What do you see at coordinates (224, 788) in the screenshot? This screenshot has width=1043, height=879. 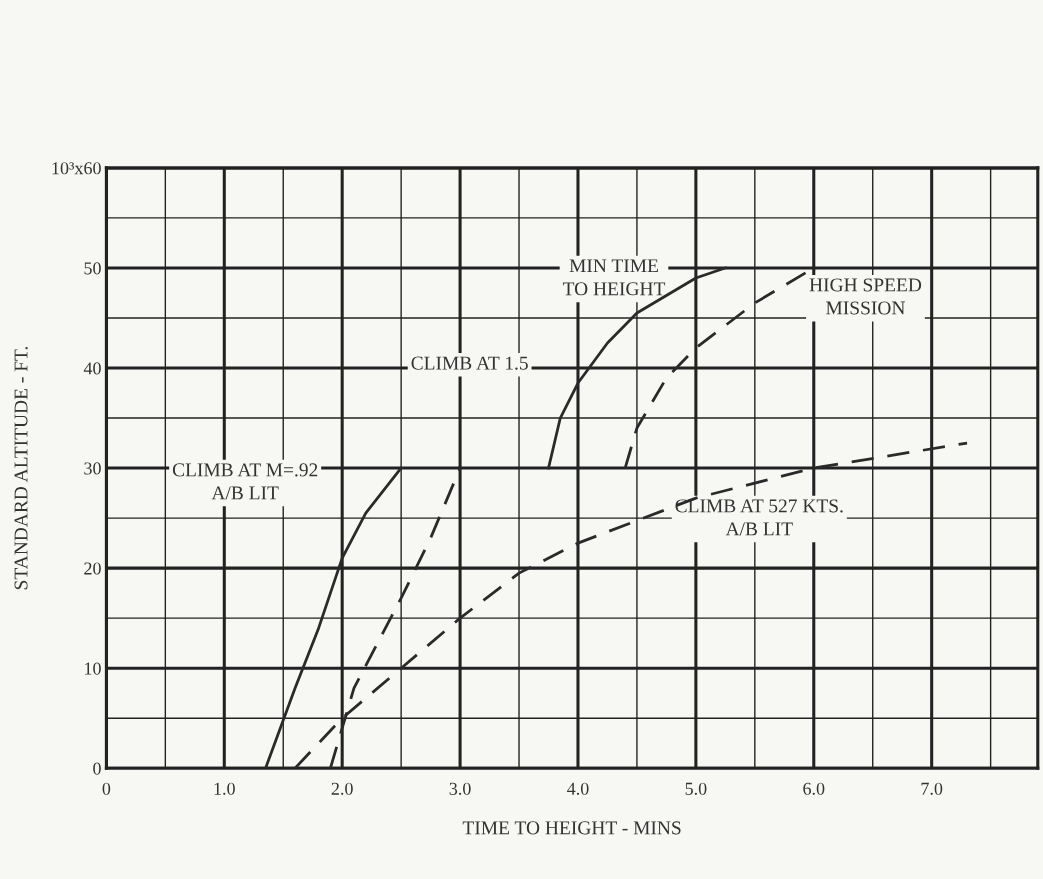 I see `x-tick-label: 1.0` at bounding box center [224, 788].